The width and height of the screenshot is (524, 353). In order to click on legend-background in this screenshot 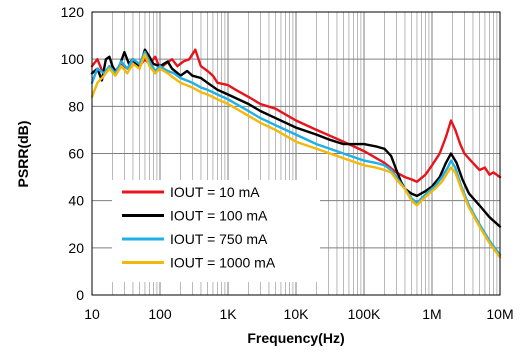, I will do `click(216, 231)`.